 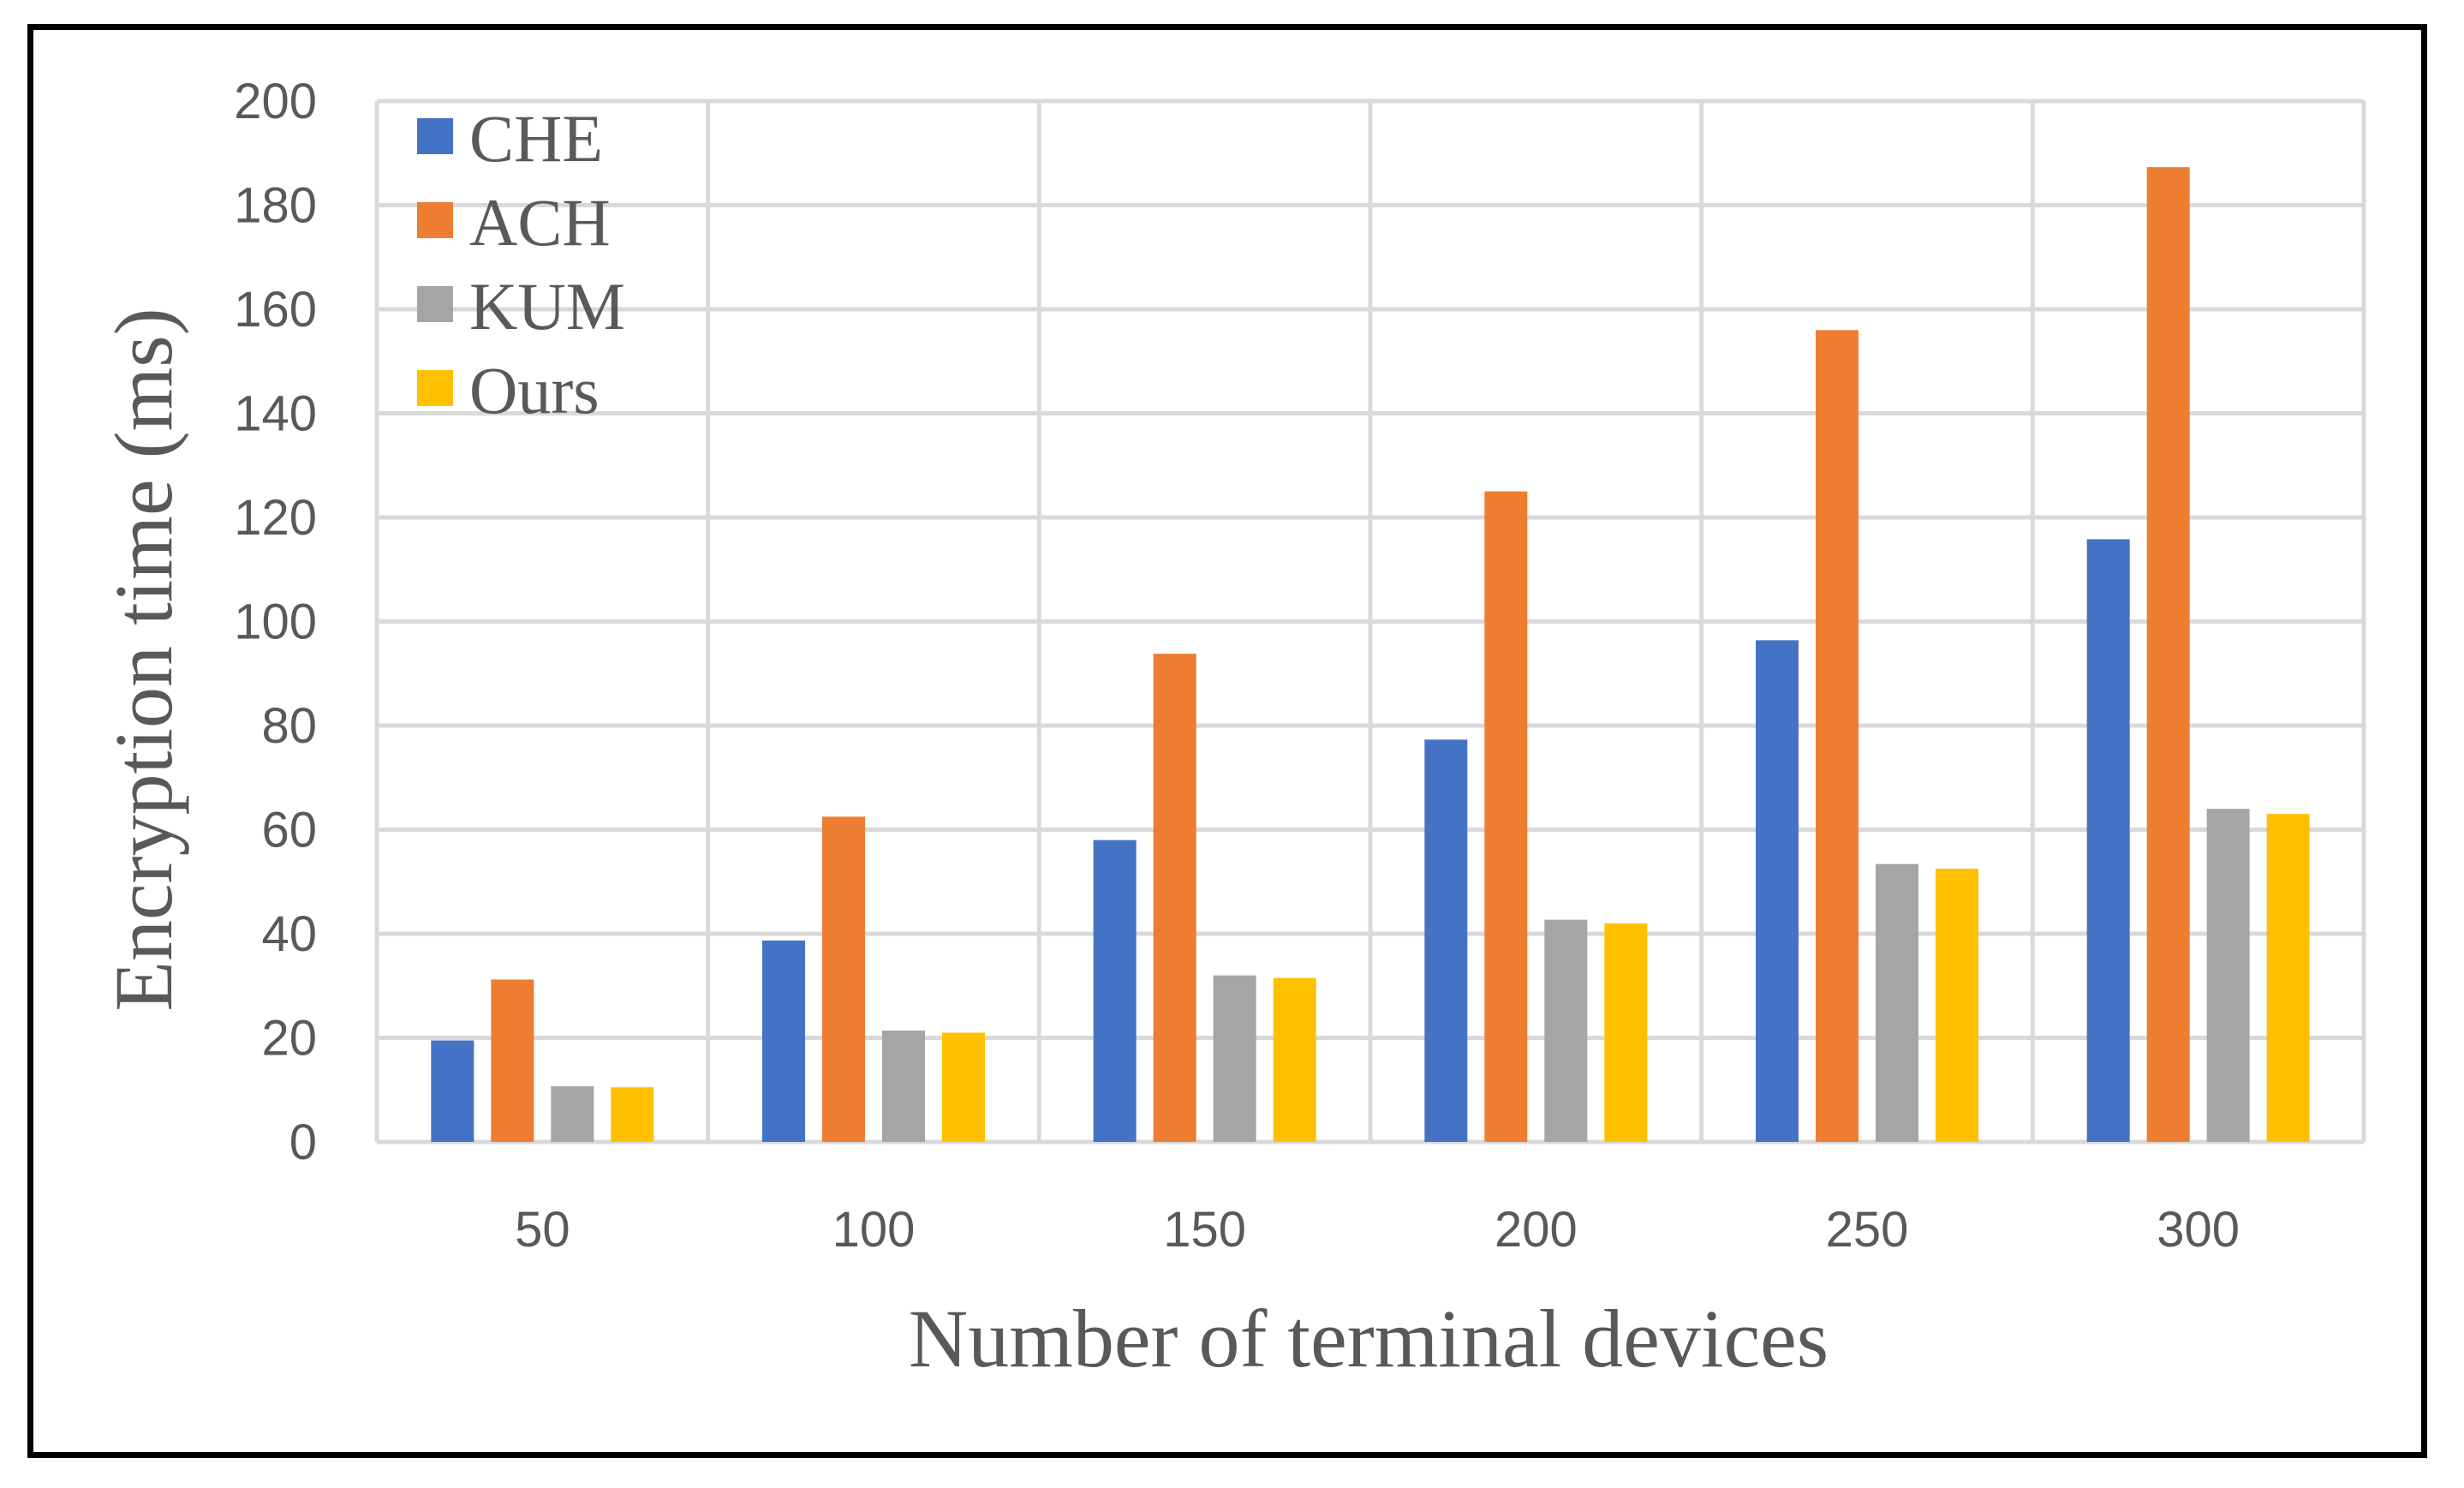 What do you see at coordinates (540, 222) in the screenshot?
I see `legend-label-ach: ACH` at bounding box center [540, 222].